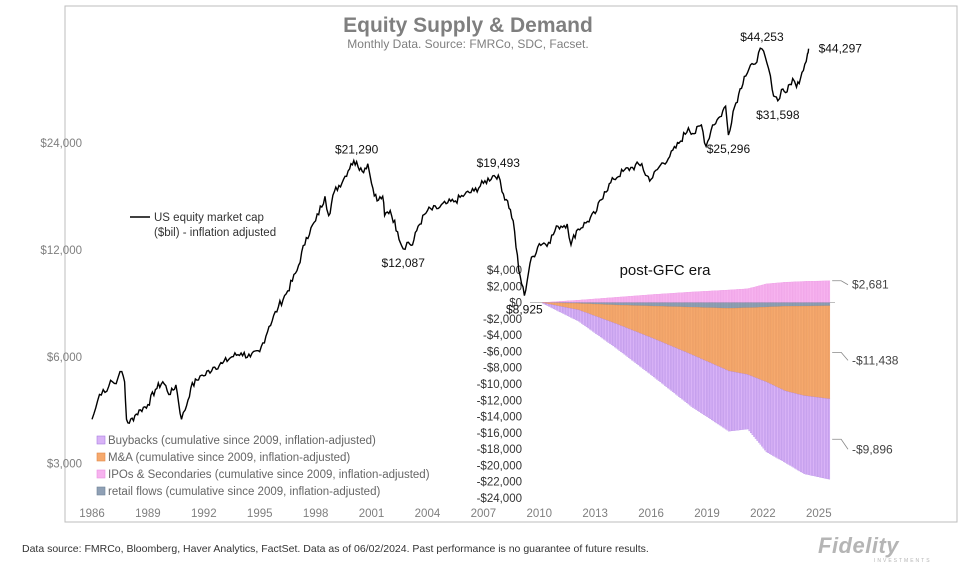  I want to click on main-x-tick-0: 1986, so click(92, 514).